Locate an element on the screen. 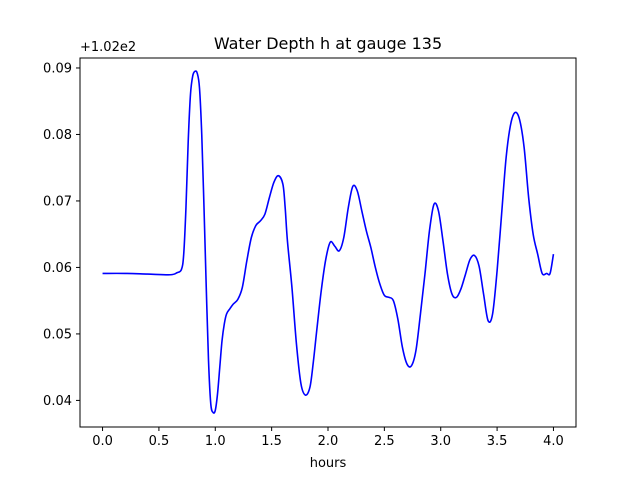  x-axis-ticks: 0.0 0.5 1.0 1.5 2.0 2.5 3.0 3.5 4.0 is located at coordinates (328, 438).